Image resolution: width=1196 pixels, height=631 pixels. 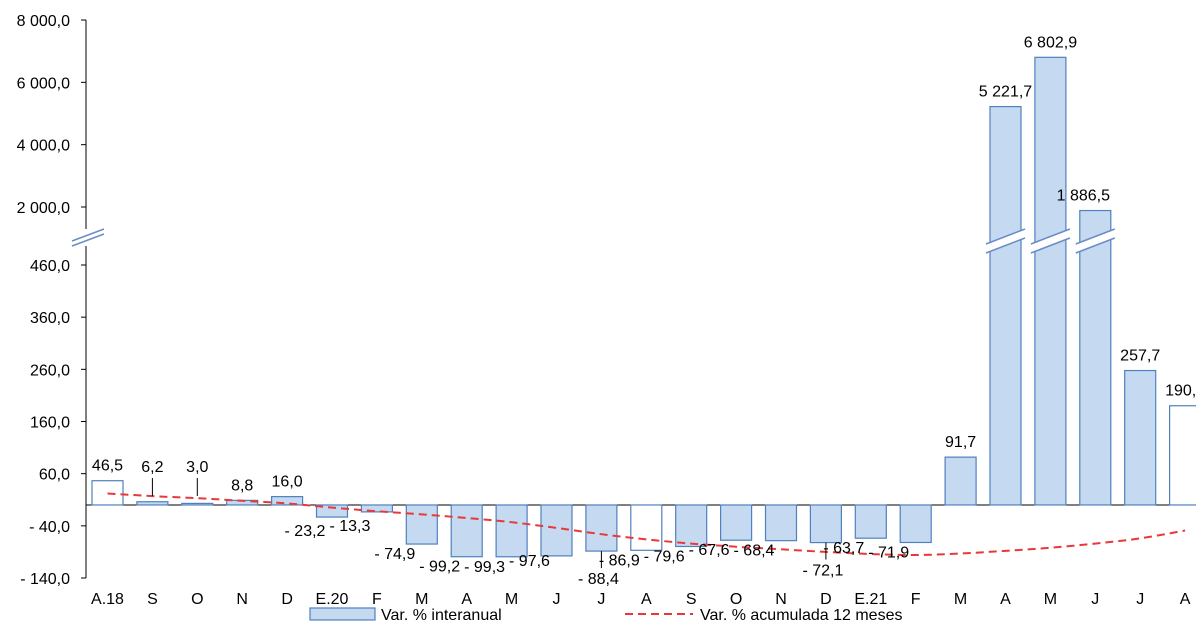 I want to click on data-label: - 99,3, so click(x=484, y=567).